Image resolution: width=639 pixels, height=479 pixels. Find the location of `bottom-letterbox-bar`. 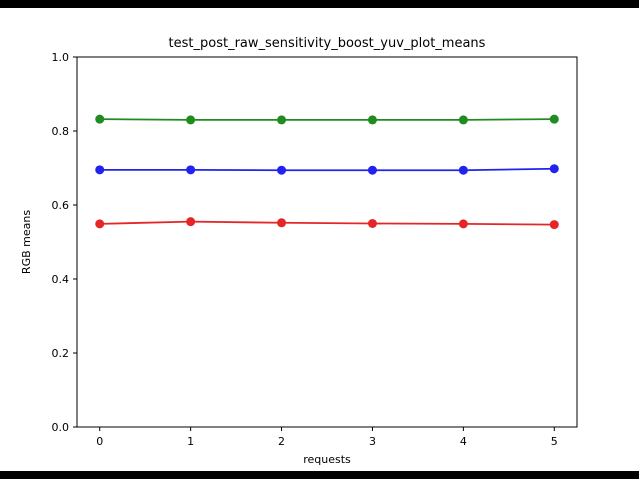

bottom-letterbox-bar is located at coordinates (319, 475).